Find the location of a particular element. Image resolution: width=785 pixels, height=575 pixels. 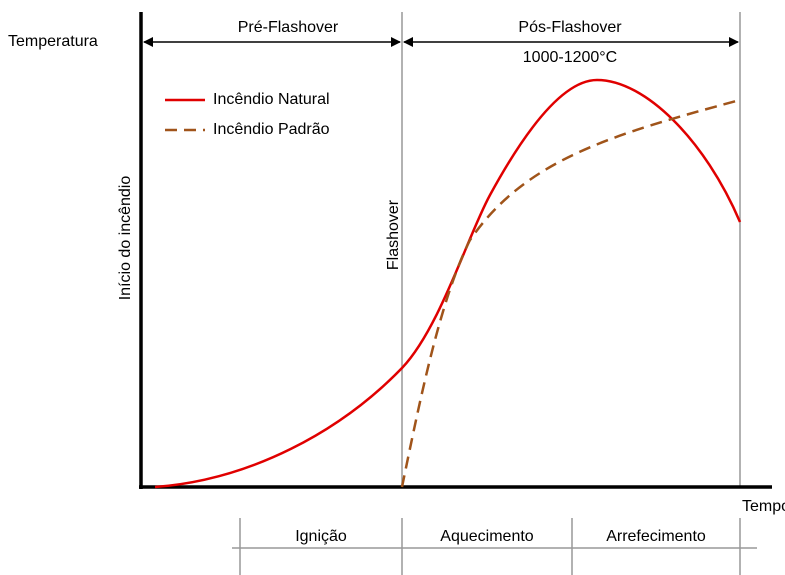

y-axis-label: Temperatura is located at coordinates (53, 41).